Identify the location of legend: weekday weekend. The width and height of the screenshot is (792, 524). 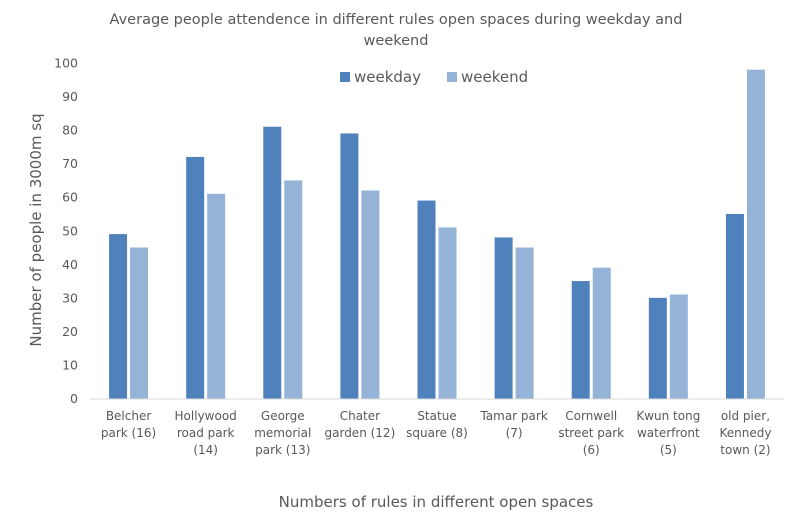
(434, 77).